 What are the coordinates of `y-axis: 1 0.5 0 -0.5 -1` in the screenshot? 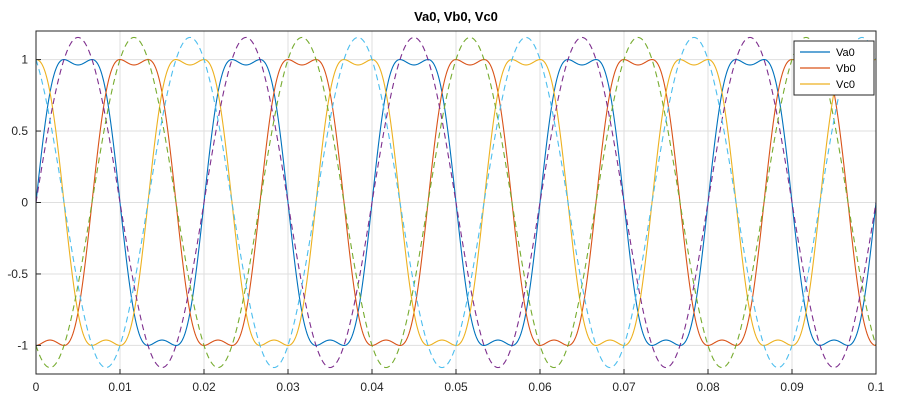 It's located at (24, 202).